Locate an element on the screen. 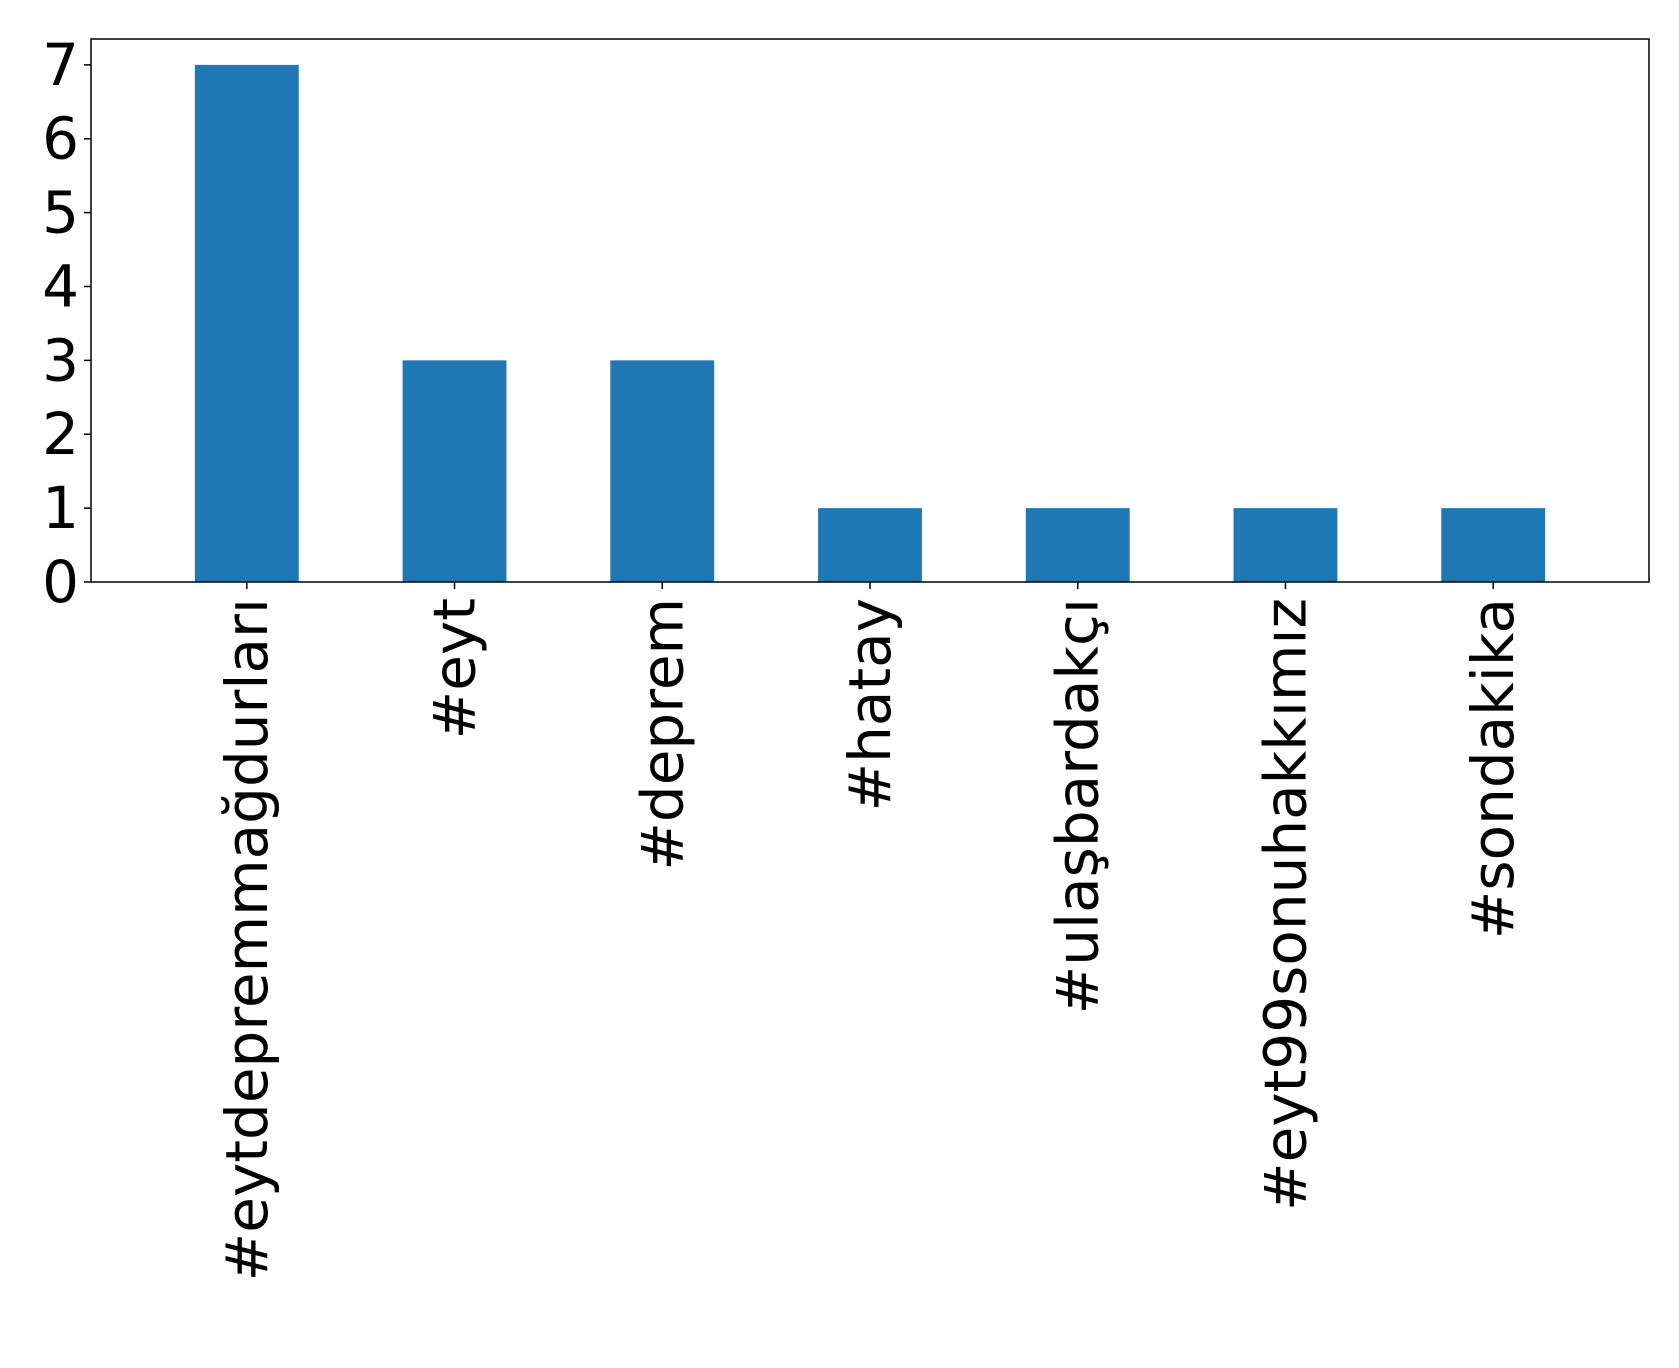 The width and height of the screenshot is (1679, 1368). x-tick-label: #eyt is located at coordinates (455, 668).